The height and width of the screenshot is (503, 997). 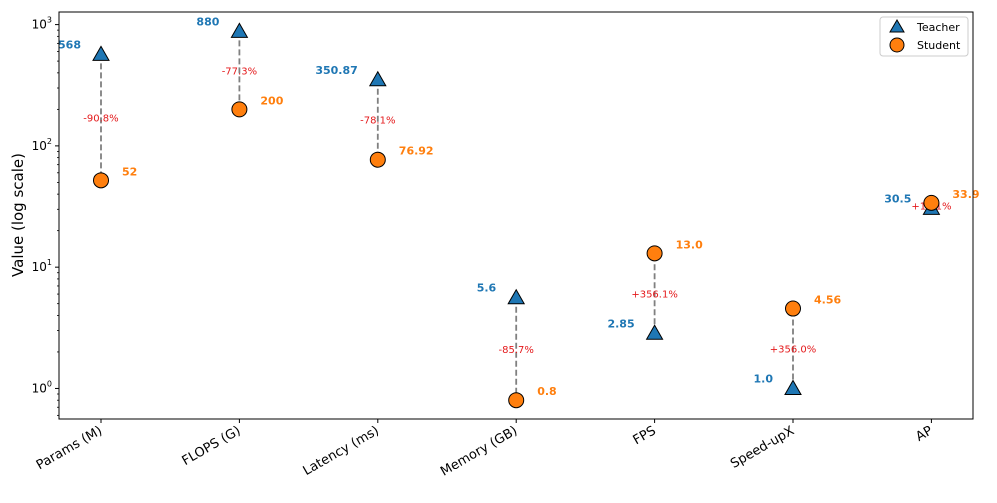 What do you see at coordinates (689, 244) in the screenshot?
I see `student-value-label: 13.0` at bounding box center [689, 244].